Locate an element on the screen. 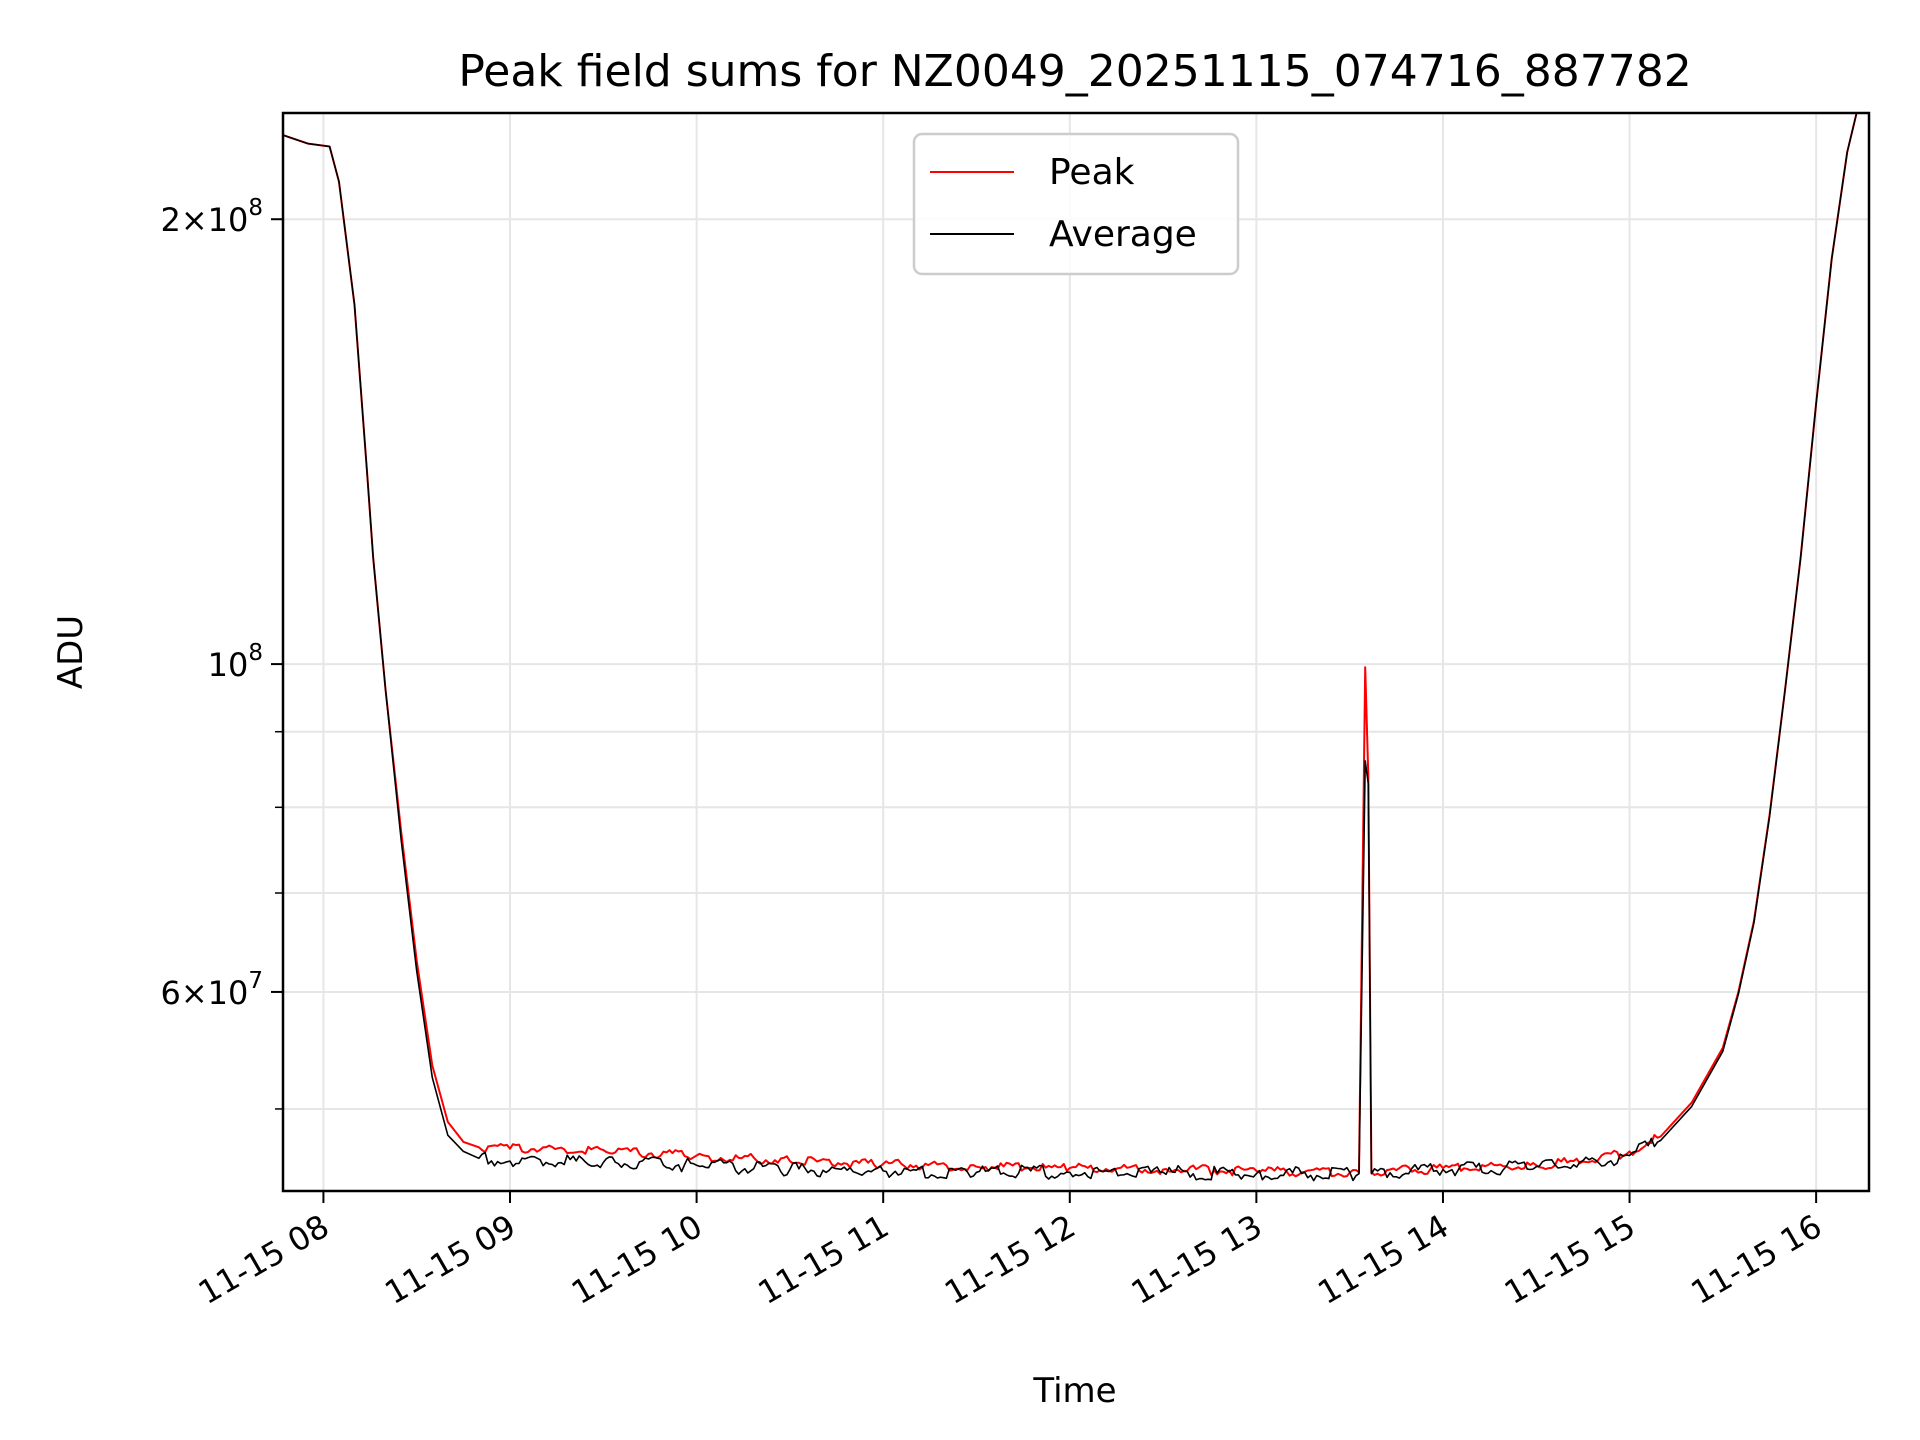 Image resolution: width=1920 pixels, height=1440 pixels. legend: Peak Average is located at coordinates (1076, 204).